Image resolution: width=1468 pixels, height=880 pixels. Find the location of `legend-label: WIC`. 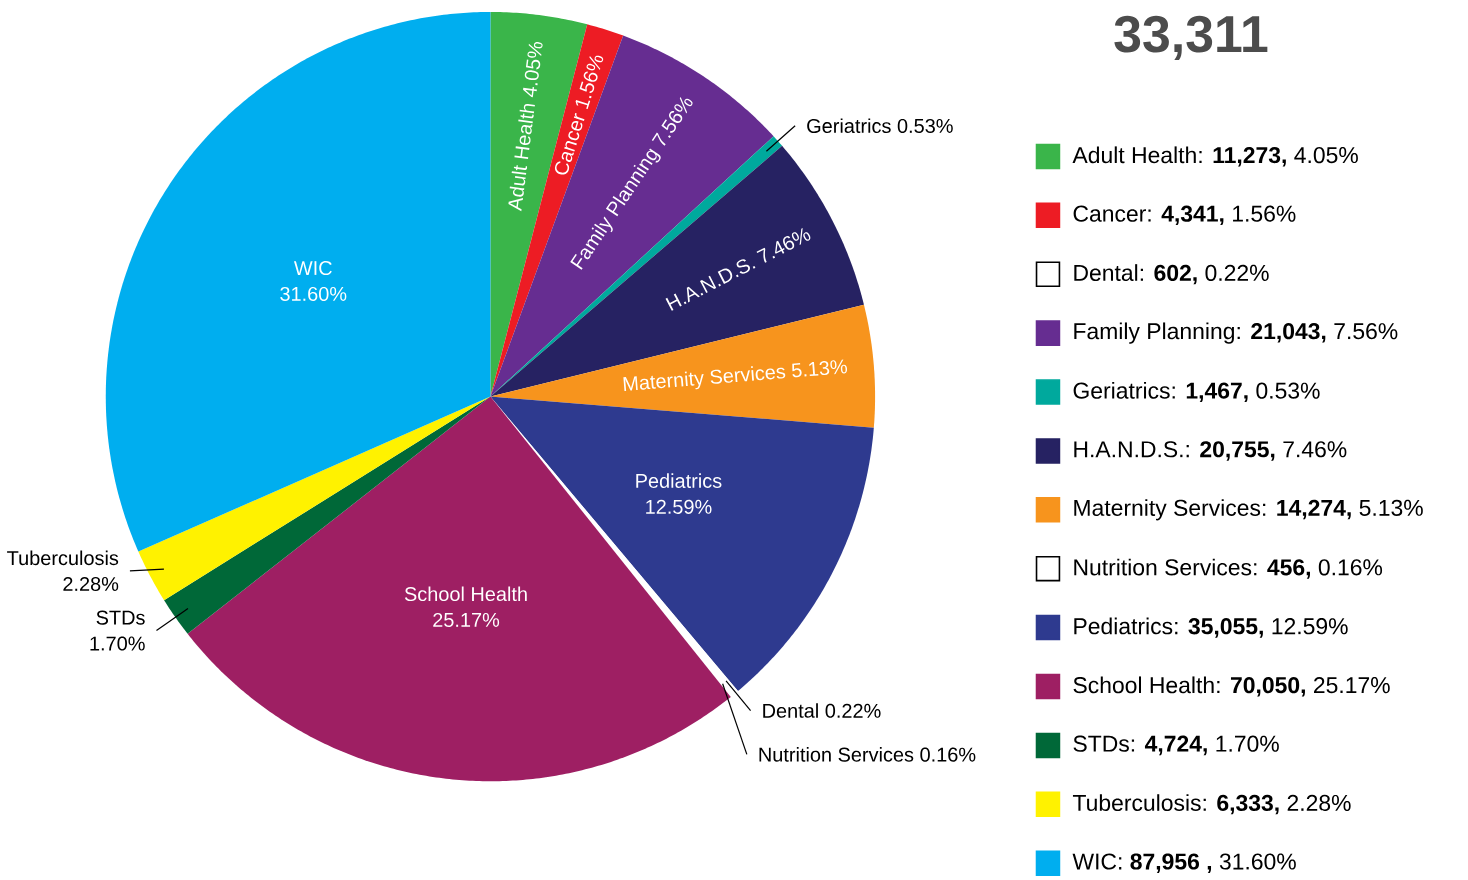

legend-label: WIC is located at coordinates (1094, 861).